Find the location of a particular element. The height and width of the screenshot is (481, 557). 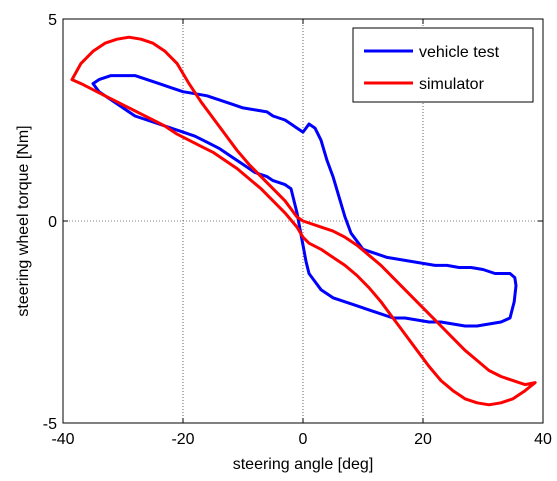

legend-box is located at coordinates (443, 65).